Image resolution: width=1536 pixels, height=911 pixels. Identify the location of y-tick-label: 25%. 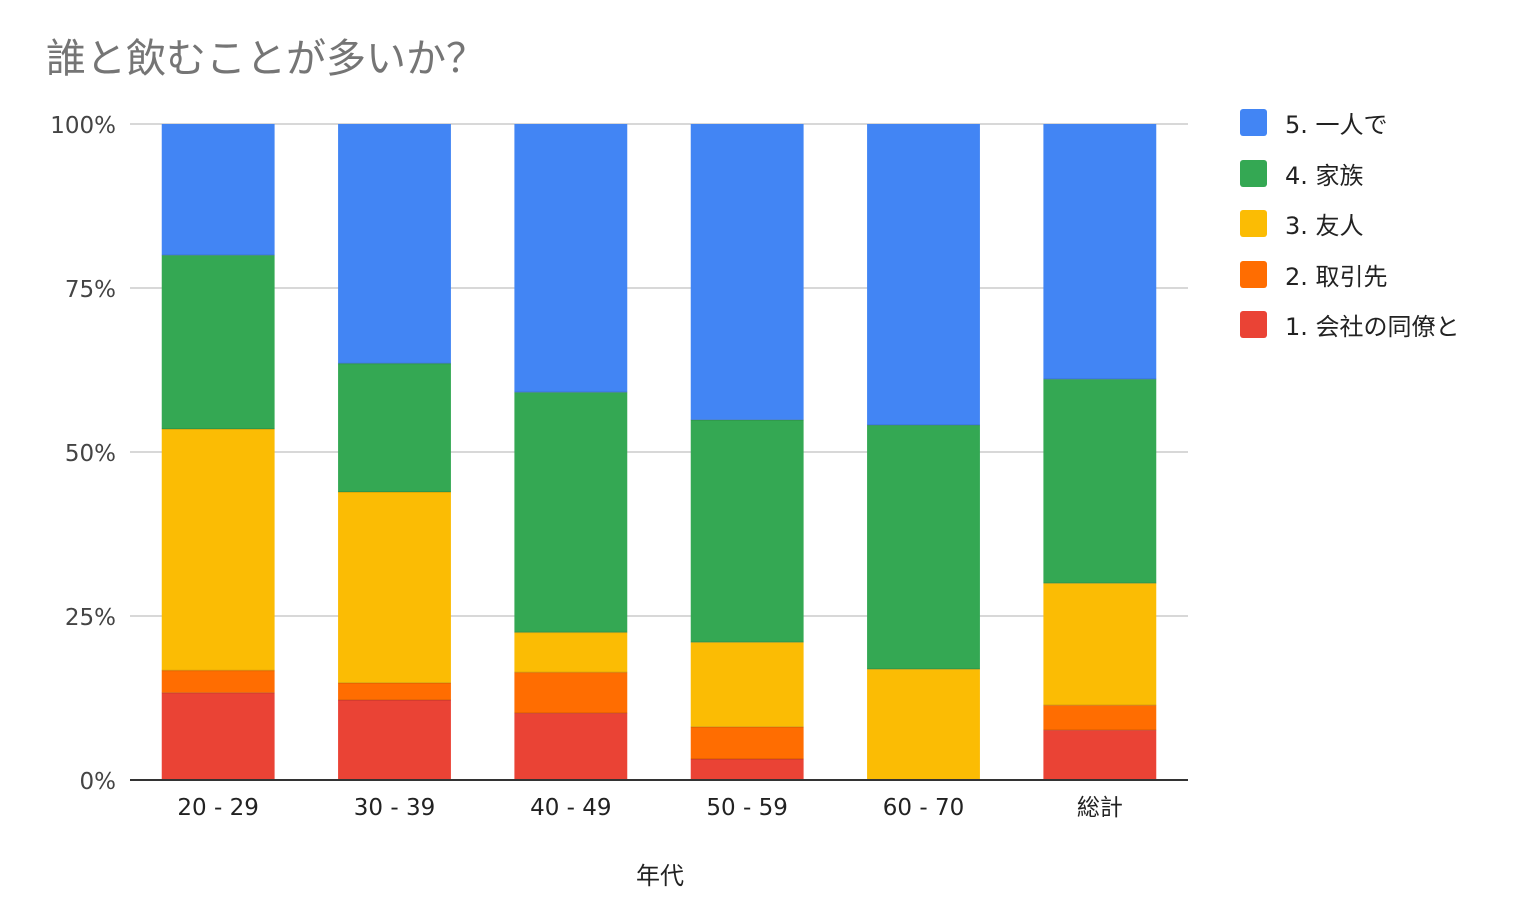
(90, 618).